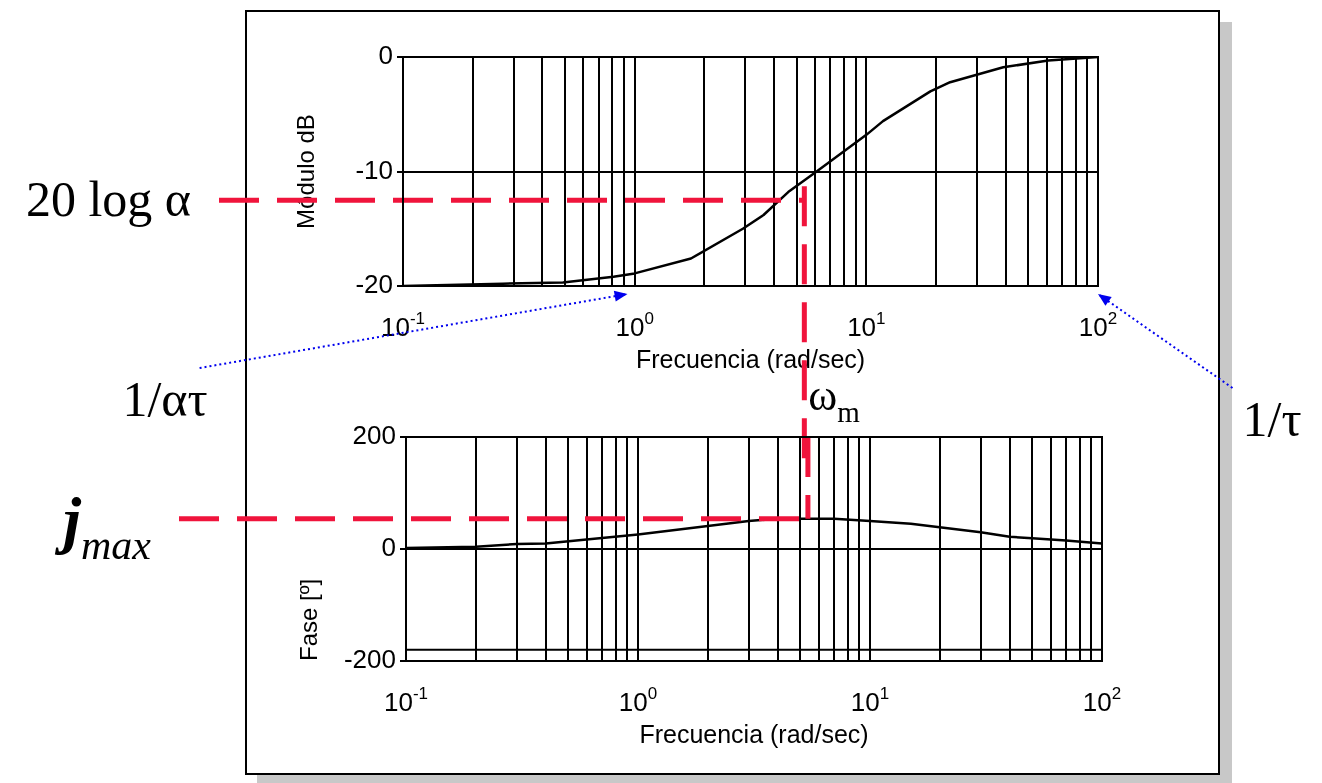 Image resolution: width=1322 pixels, height=783 pixels. What do you see at coordinates (369, 659) in the screenshot?
I see `y-tick-label: -200` at bounding box center [369, 659].